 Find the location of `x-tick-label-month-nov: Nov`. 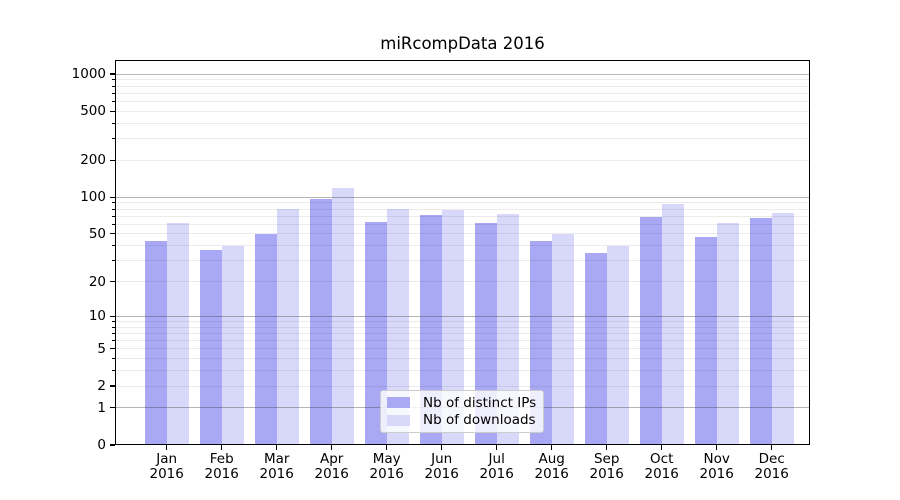

x-tick-label-month-nov: Nov is located at coordinates (716, 459).